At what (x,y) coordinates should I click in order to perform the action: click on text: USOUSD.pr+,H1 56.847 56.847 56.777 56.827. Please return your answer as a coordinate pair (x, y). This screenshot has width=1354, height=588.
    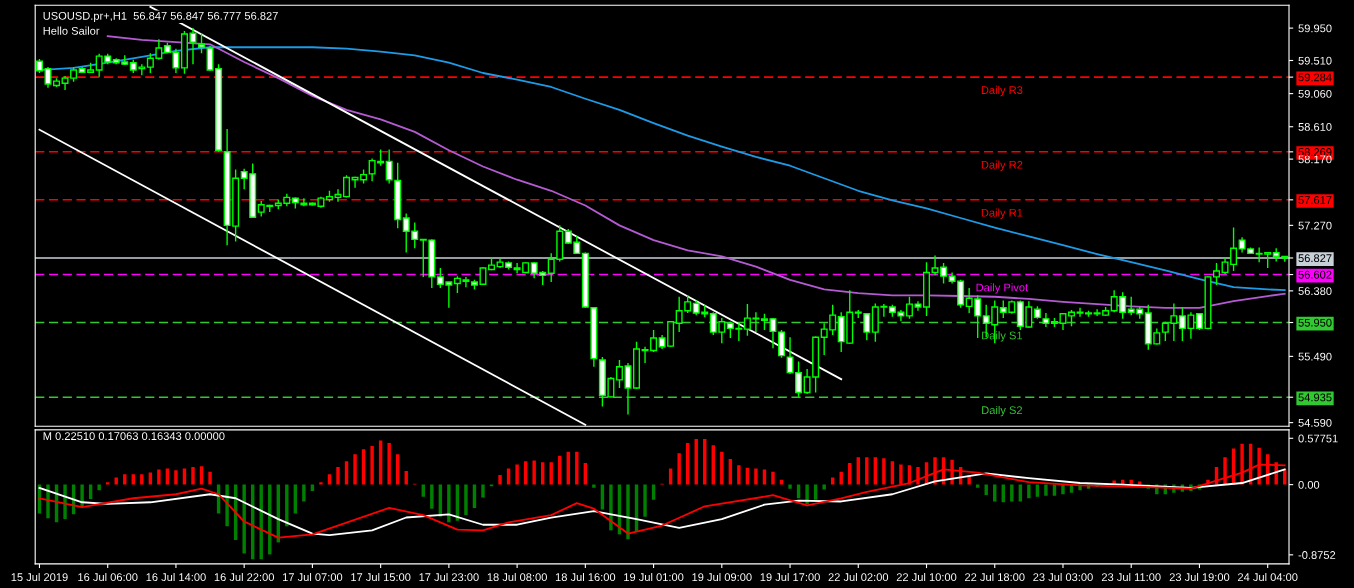
    Looking at the image, I should click on (160, 16).